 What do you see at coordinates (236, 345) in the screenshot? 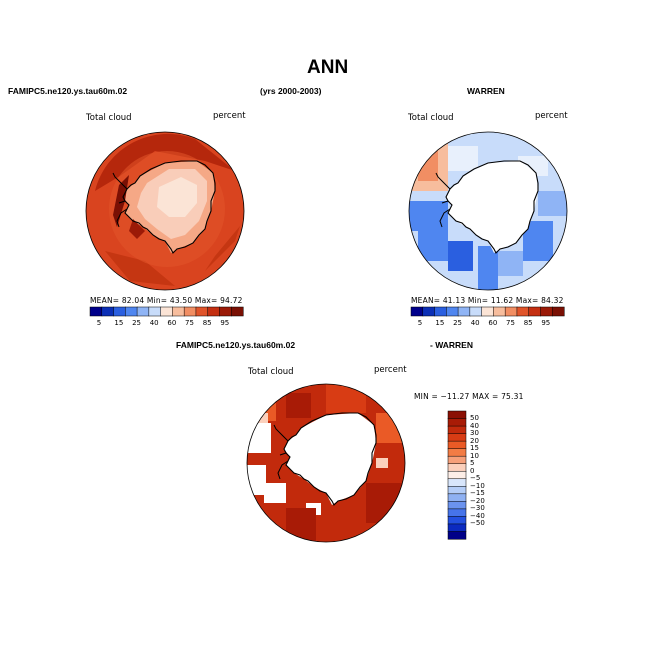
I see `panel3-header-left: FAMIPC5.ne120.ys.tau60m.02` at bounding box center [236, 345].